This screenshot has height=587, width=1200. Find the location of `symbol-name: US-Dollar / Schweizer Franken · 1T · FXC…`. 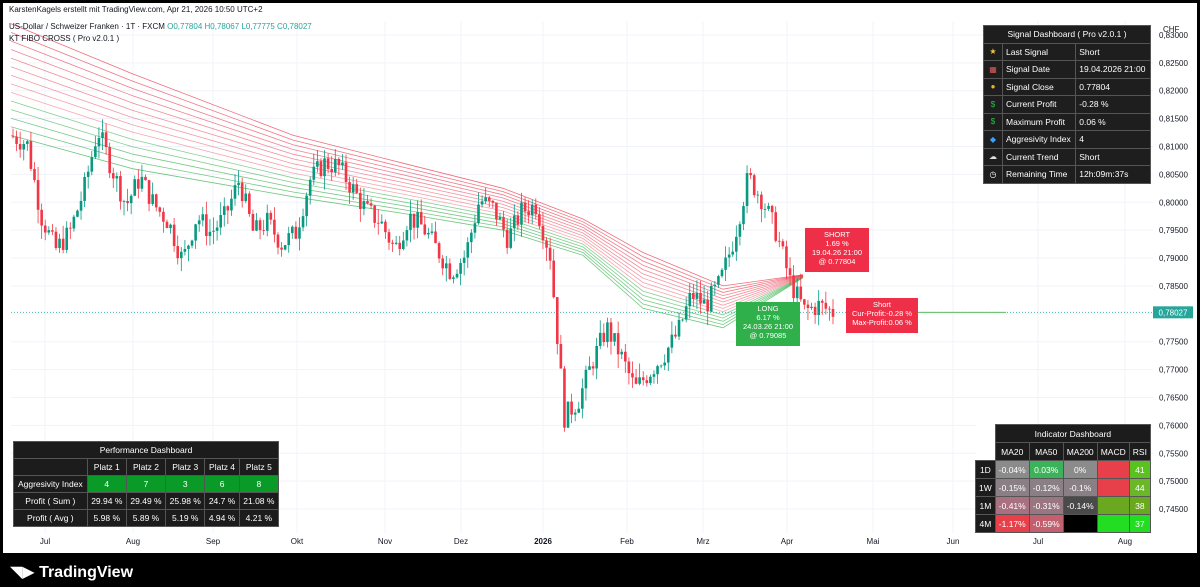

symbol-name: US-Dollar / Schweizer Franken · 1T · FXC… is located at coordinates (87, 26).